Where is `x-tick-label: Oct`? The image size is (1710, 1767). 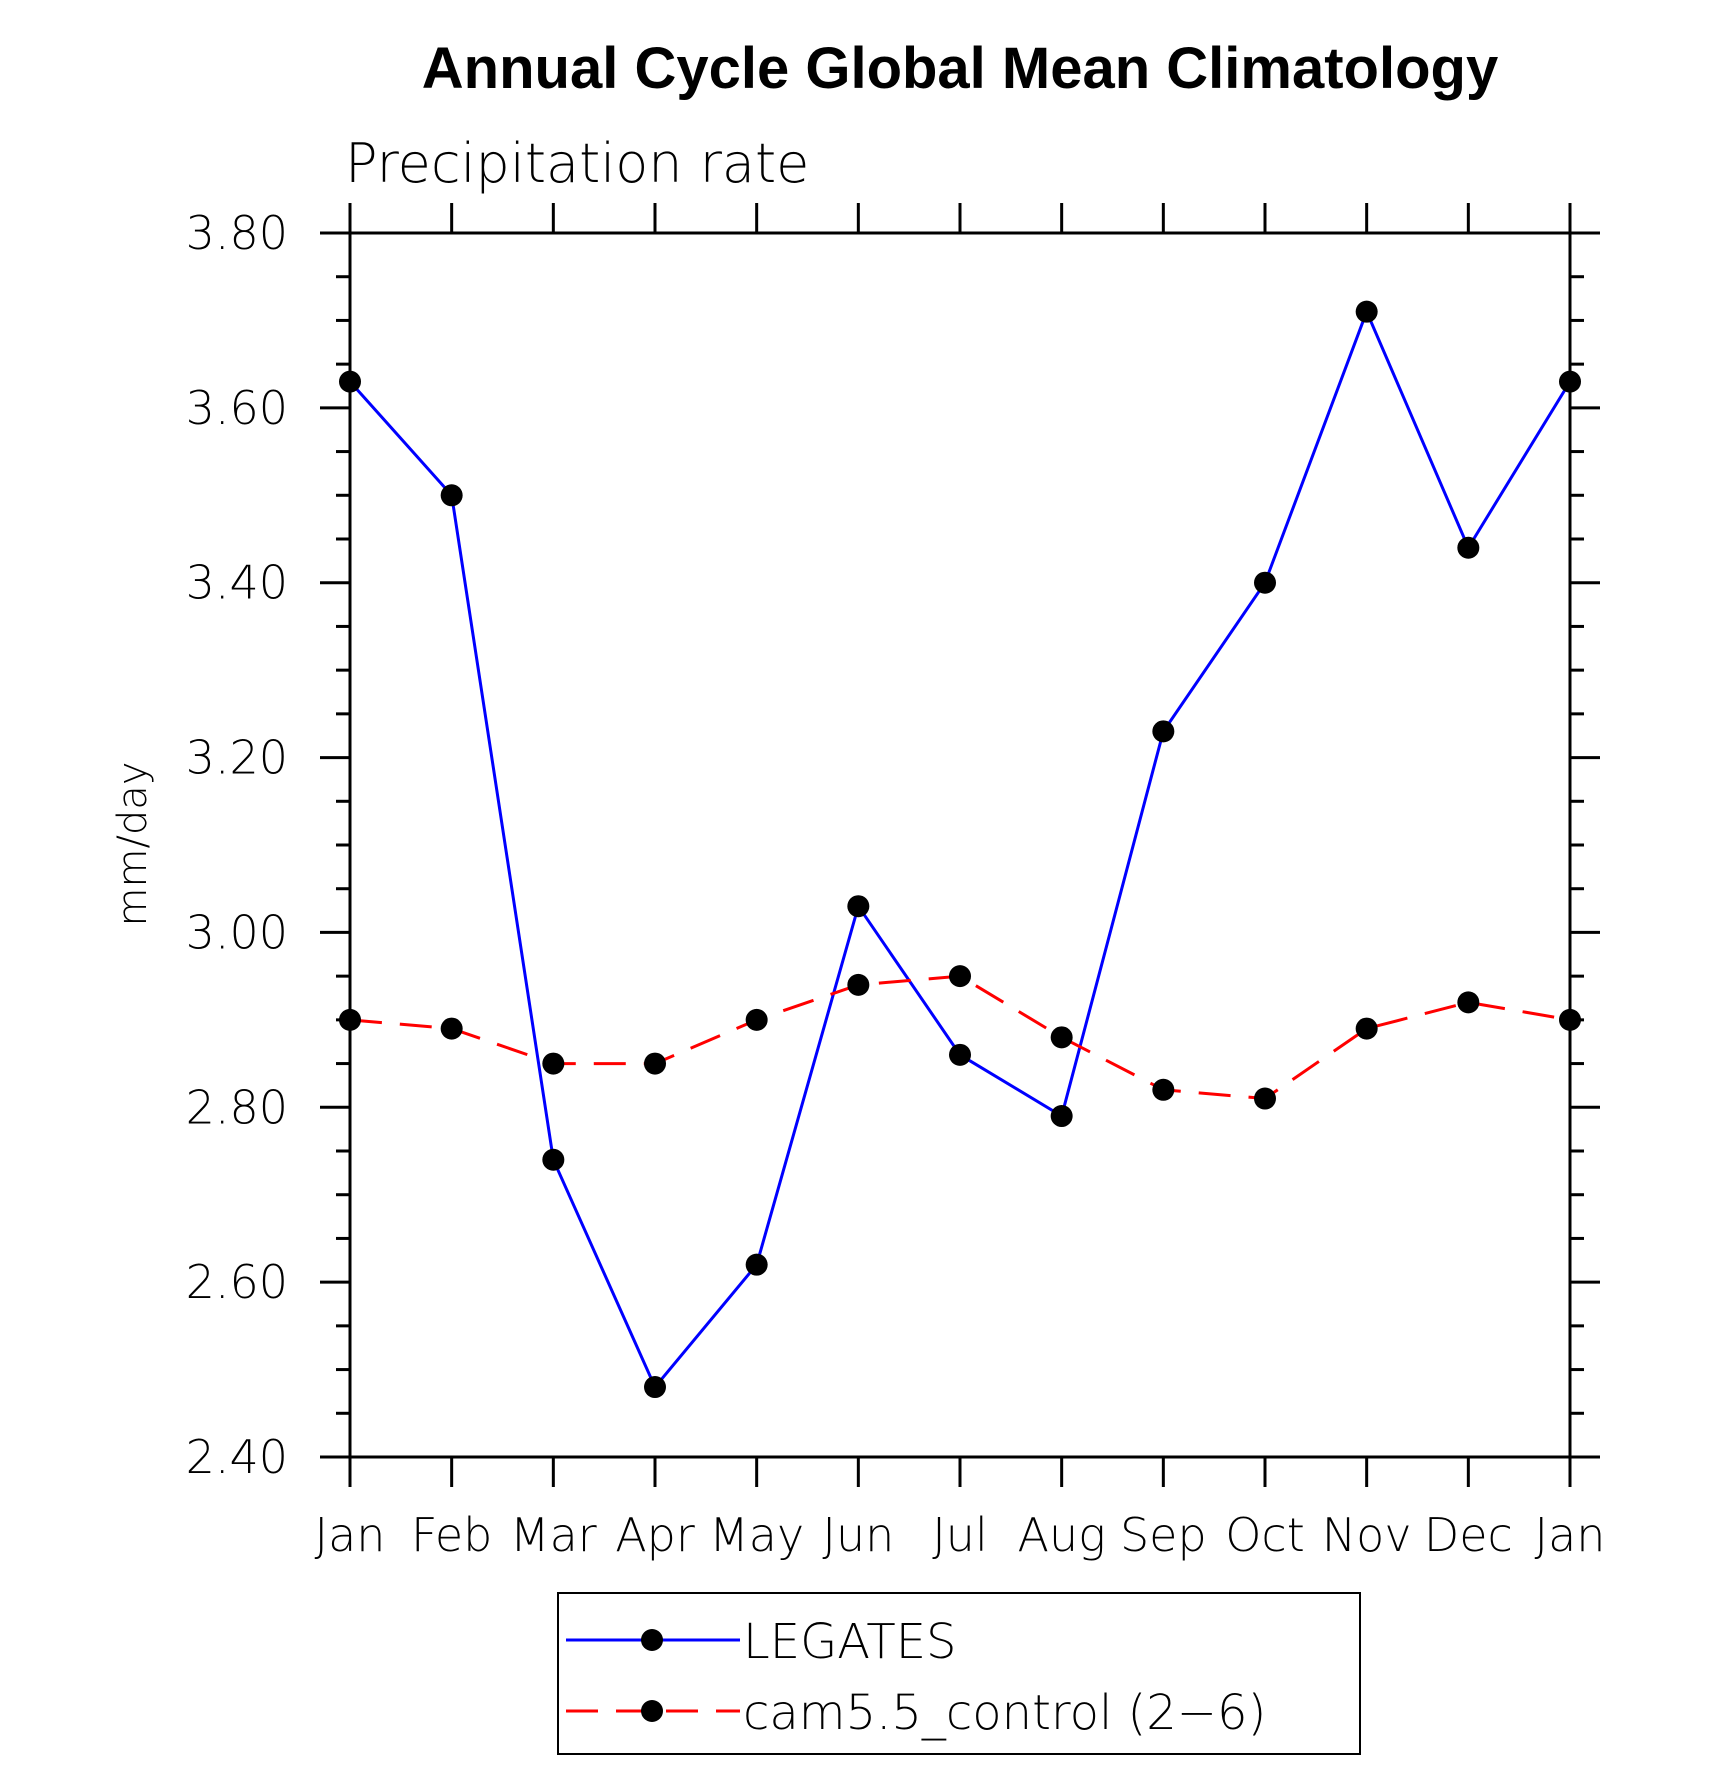
x-tick-label: Oct is located at coordinates (1265, 1535).